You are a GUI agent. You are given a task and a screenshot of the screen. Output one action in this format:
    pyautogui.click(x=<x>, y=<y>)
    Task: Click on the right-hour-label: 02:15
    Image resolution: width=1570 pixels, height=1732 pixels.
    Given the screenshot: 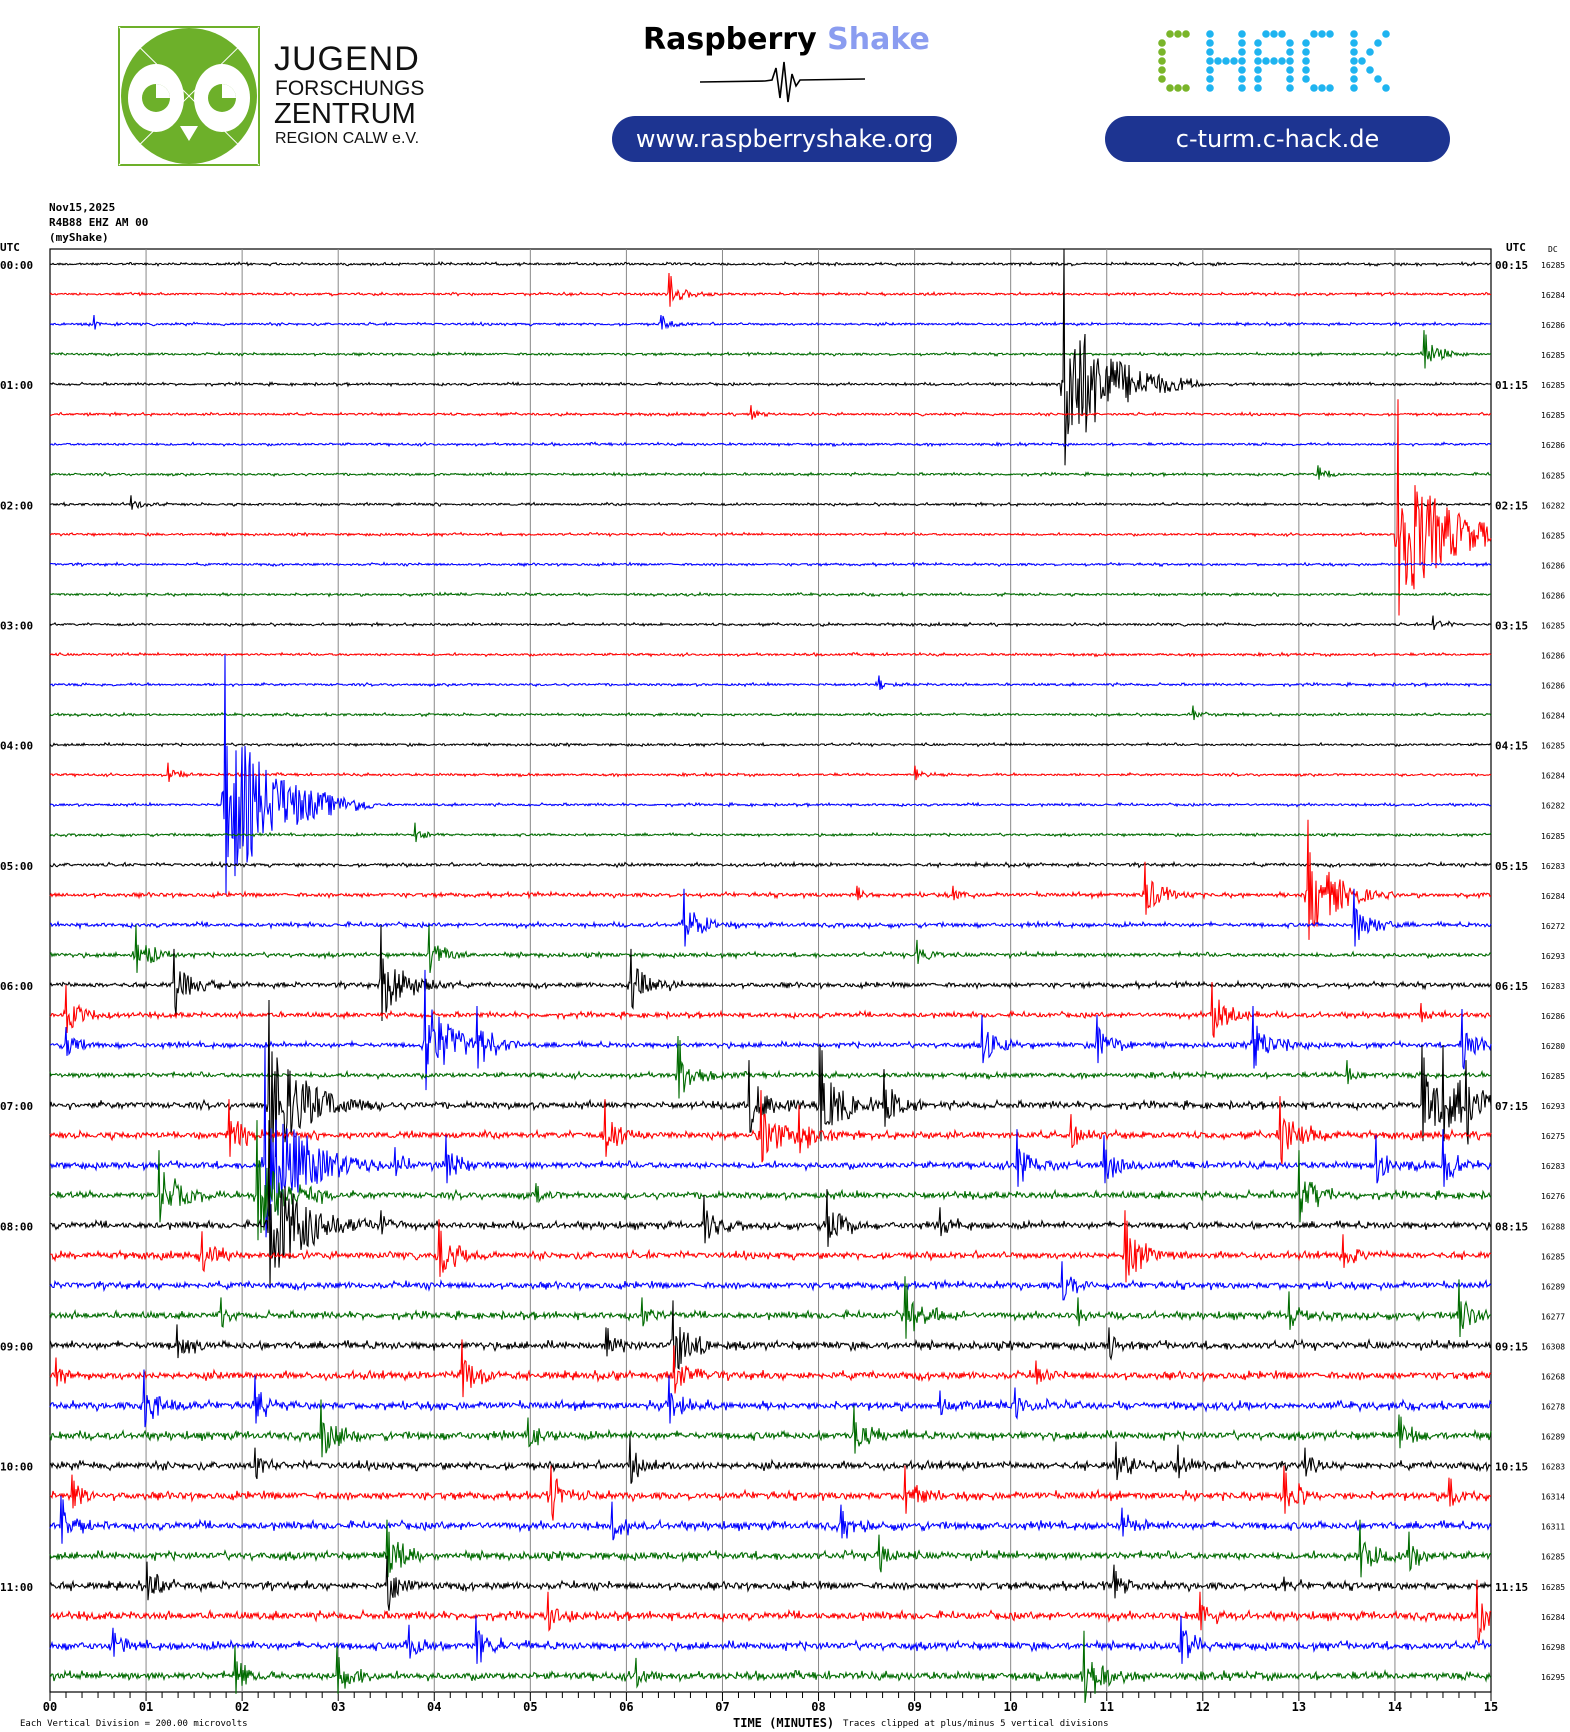 What is the action you would take?
    pyautogui.click(x=1511, y=505)
    